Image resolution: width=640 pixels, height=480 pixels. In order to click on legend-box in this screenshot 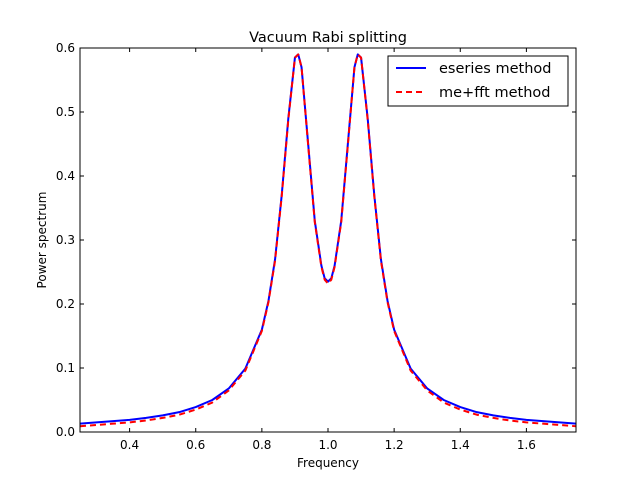, I will do `click(478, 81)`.